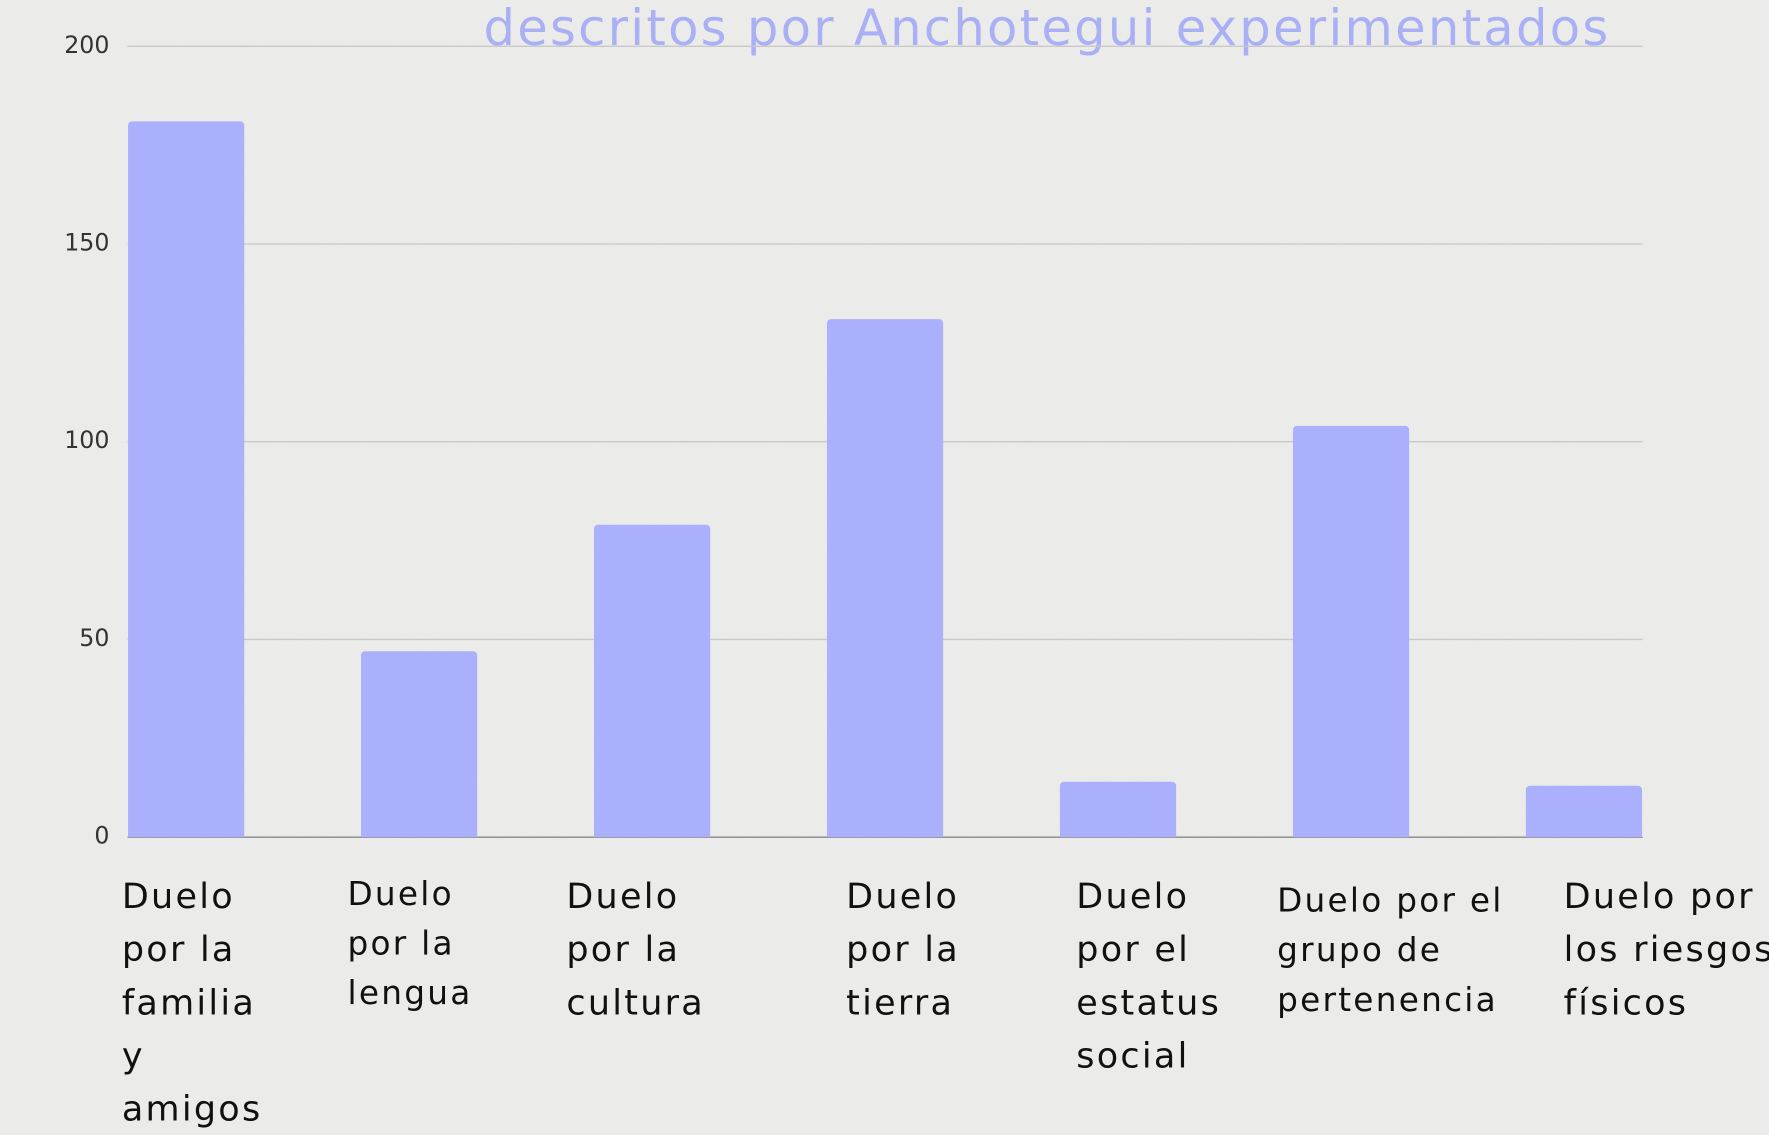 The image size is (1769, 1135). I want to click on x-tick-label: Duelo por el estatus social, so click(1149, 976).